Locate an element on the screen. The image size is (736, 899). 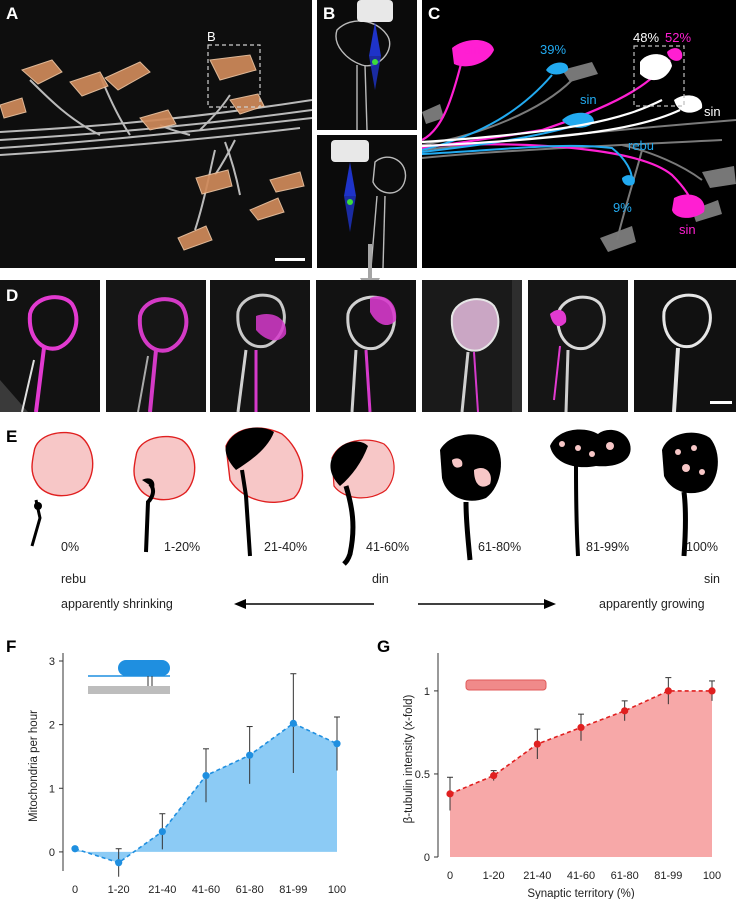
percent-label-61-80: 61-80% is located at coordinates (500, 547).